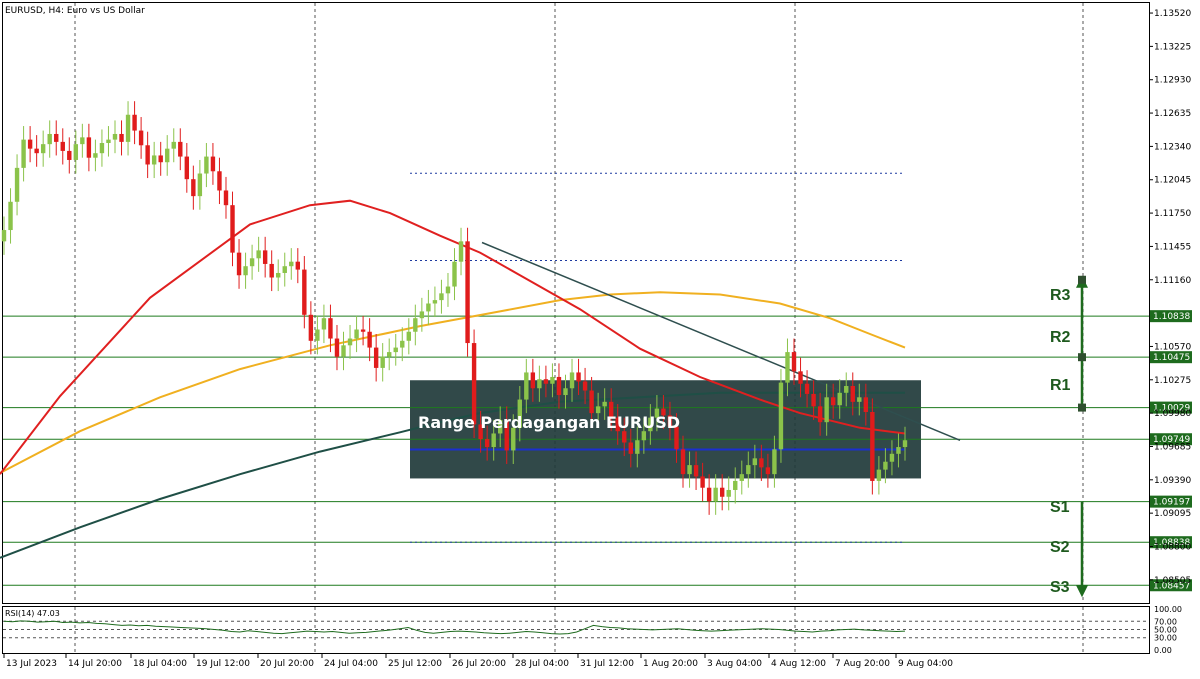 The height and width of the screenshot is (679, 1200). I want to click on time-tick-label: 13 Jul 2023, so click(31, 664).